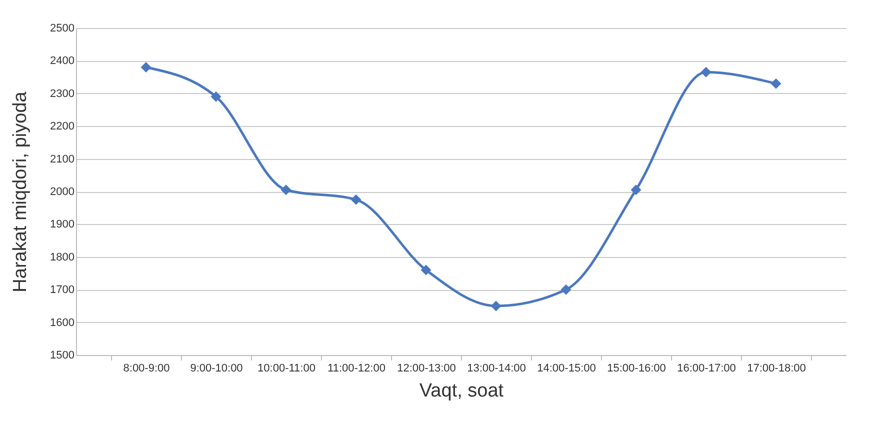 The width and height of the screenshot is (890, 432). I want to click on x-tick-label: 10:00-11:00, so click(287, 368).